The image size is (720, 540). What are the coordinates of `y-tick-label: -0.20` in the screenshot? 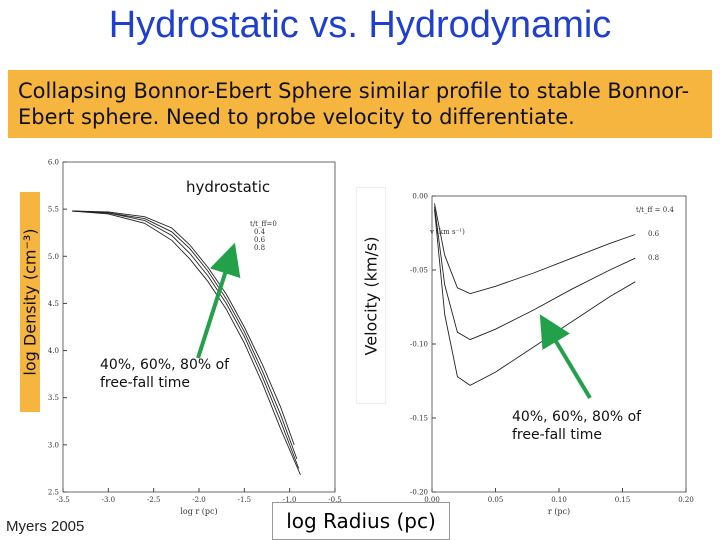 It's located at (419, 493).